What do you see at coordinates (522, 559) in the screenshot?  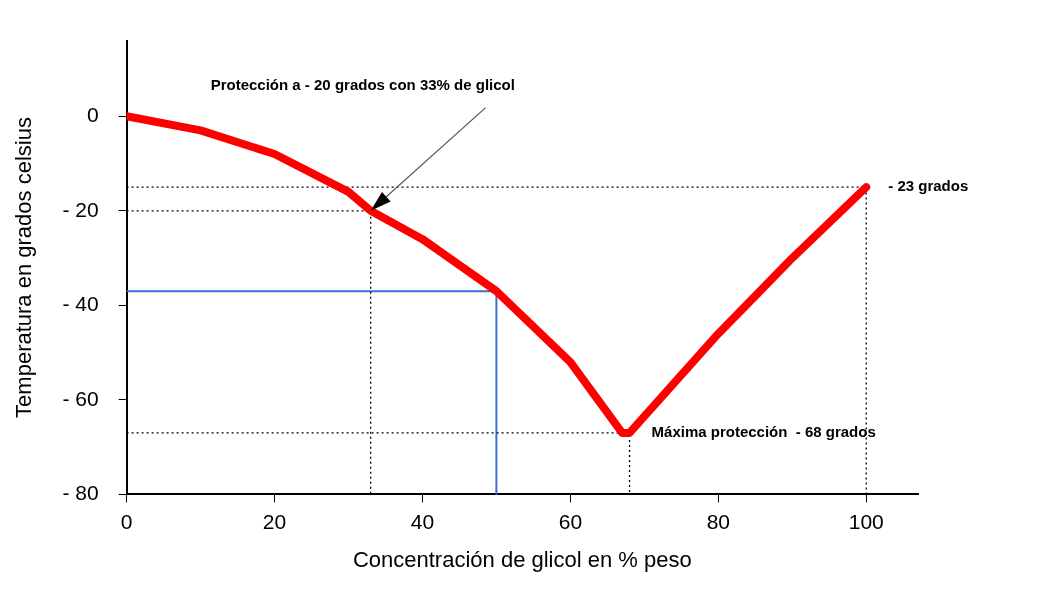 I see `x-axis-title: Concentración de glicol en % peso` at bounding box center [522, 559].